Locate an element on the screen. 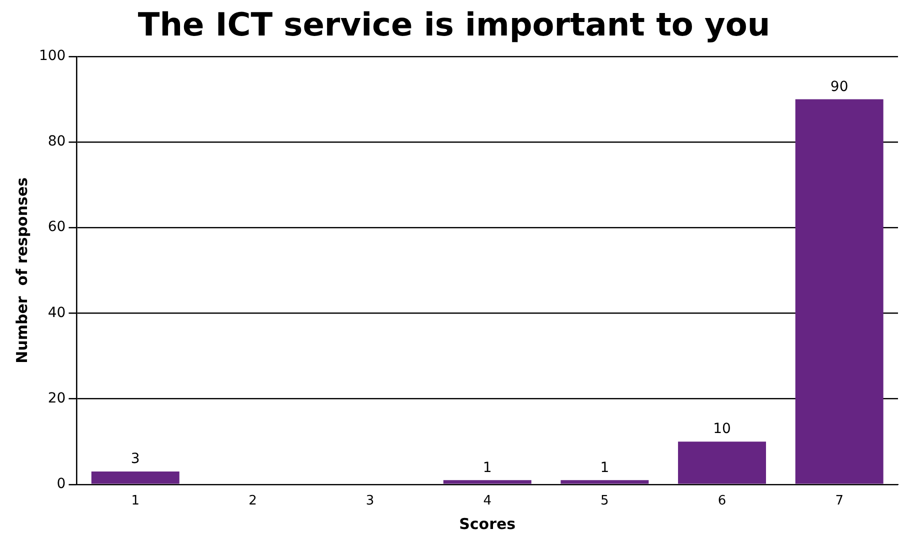 The width and height of the screenshot is (908, 543). y-tick-label: 80 is located at coordinates (57, 142).